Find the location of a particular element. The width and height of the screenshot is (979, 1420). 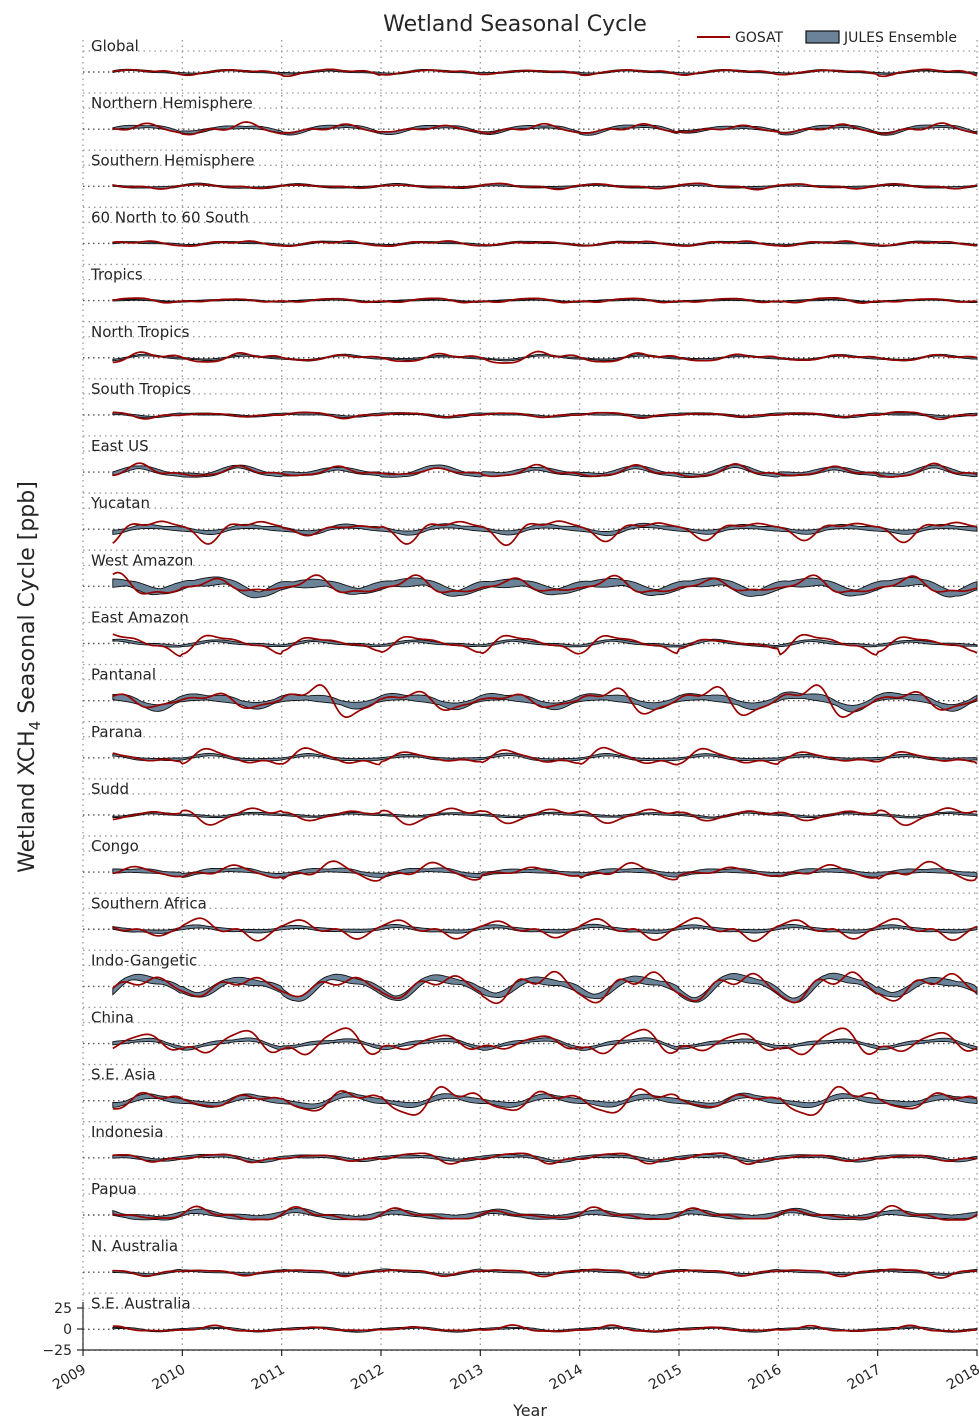

panel-12: Parana is located at coordinates (530, 751).